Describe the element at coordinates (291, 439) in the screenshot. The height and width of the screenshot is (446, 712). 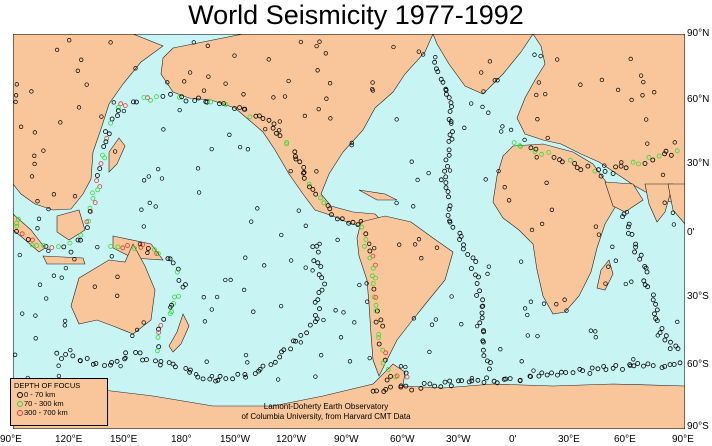
I see `lon-label-120w: 120°W` at that location.